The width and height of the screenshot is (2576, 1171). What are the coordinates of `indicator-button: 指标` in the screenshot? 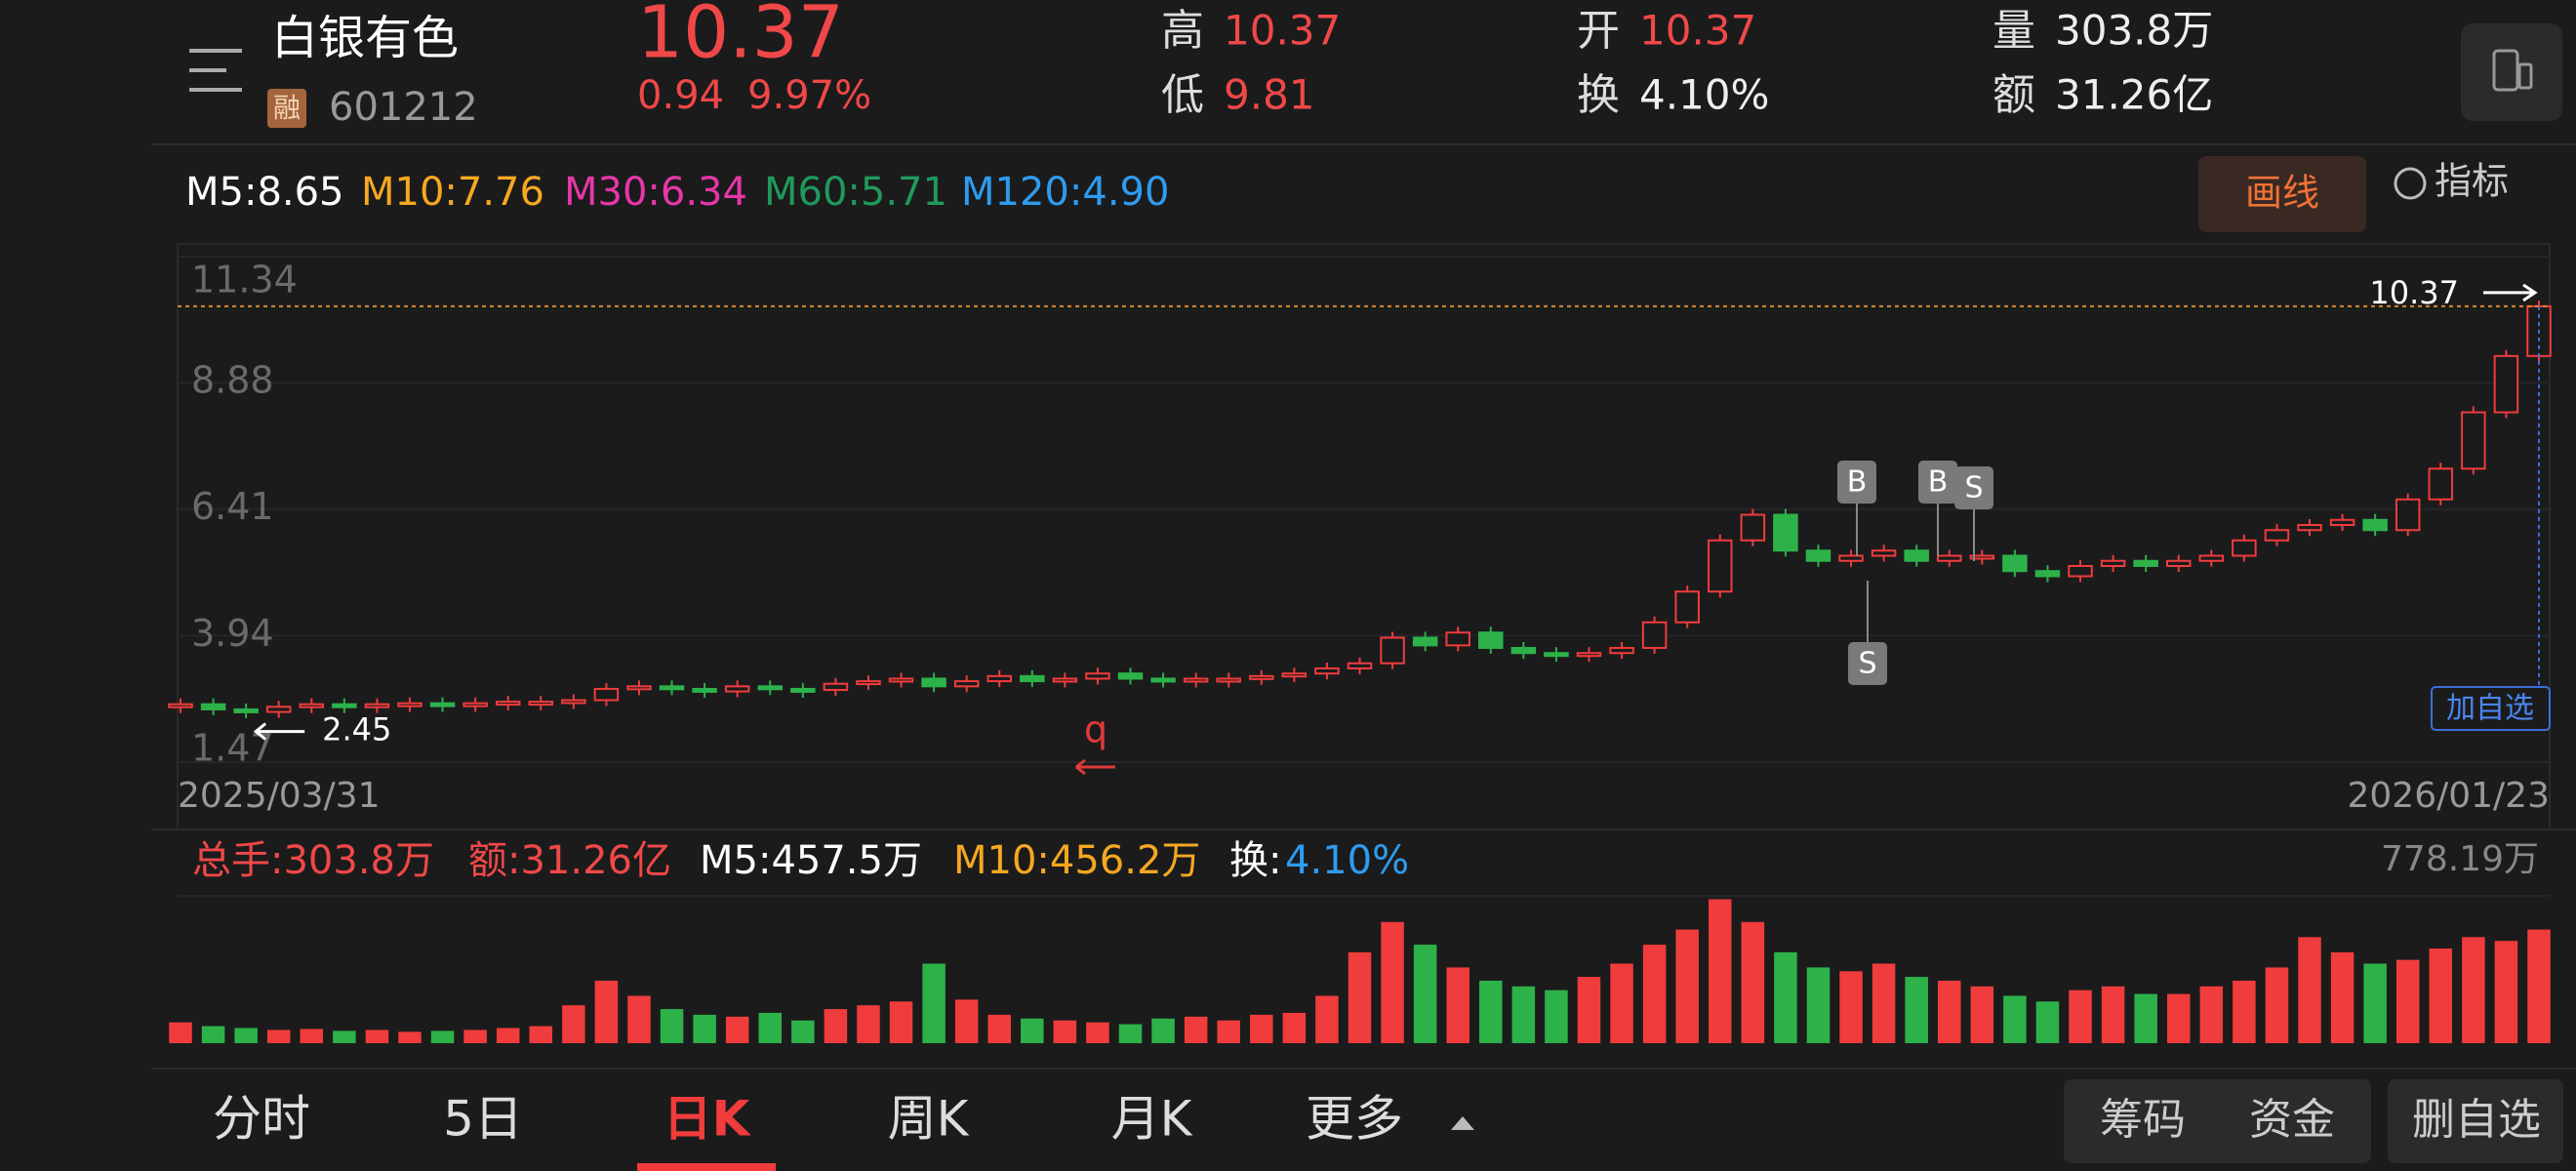 It's located at (2451, 181).